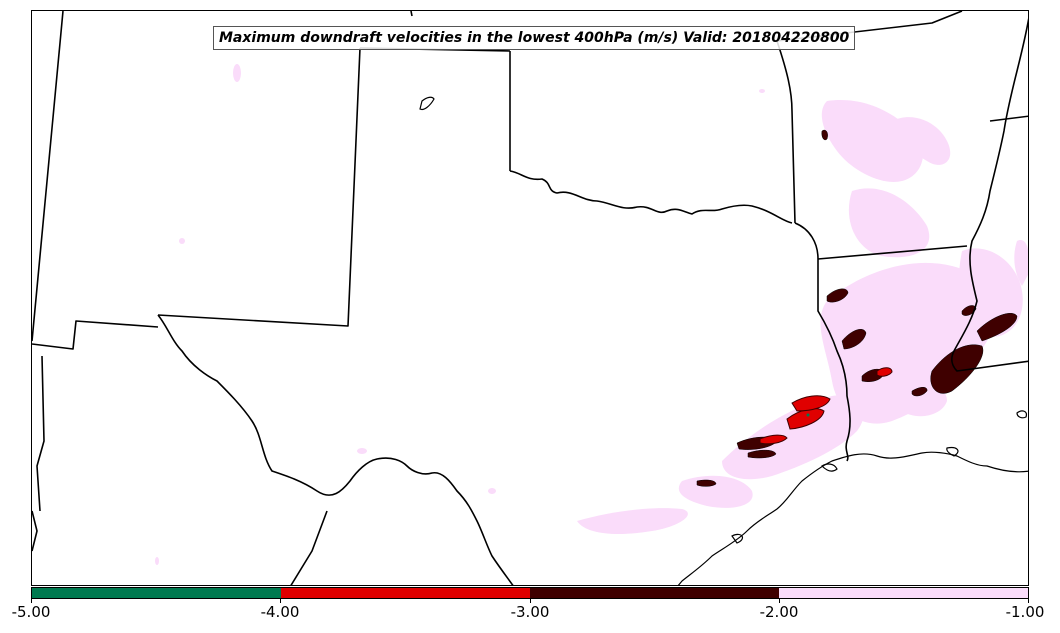  I want to click on boundary-texas-mexico-west, so click(335, 449).